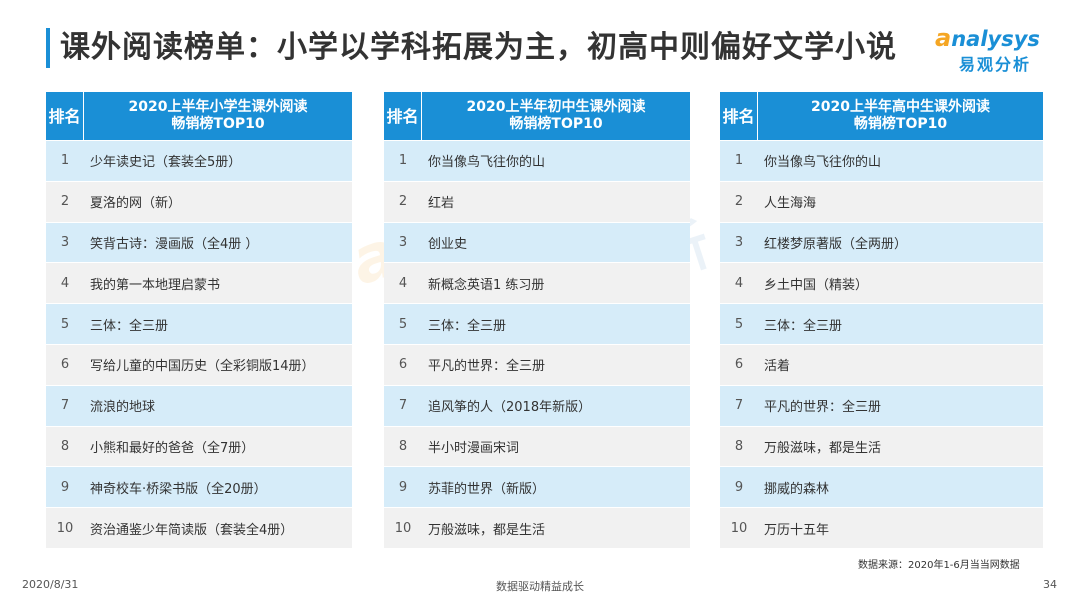 This screenshot has width=1080, height=608. What do you see at coordinates (218, 446) in the screenshot?
I see `book-title-cell: 小熊和最好的爸爸（全7册）` at bounding box center [218, 446].